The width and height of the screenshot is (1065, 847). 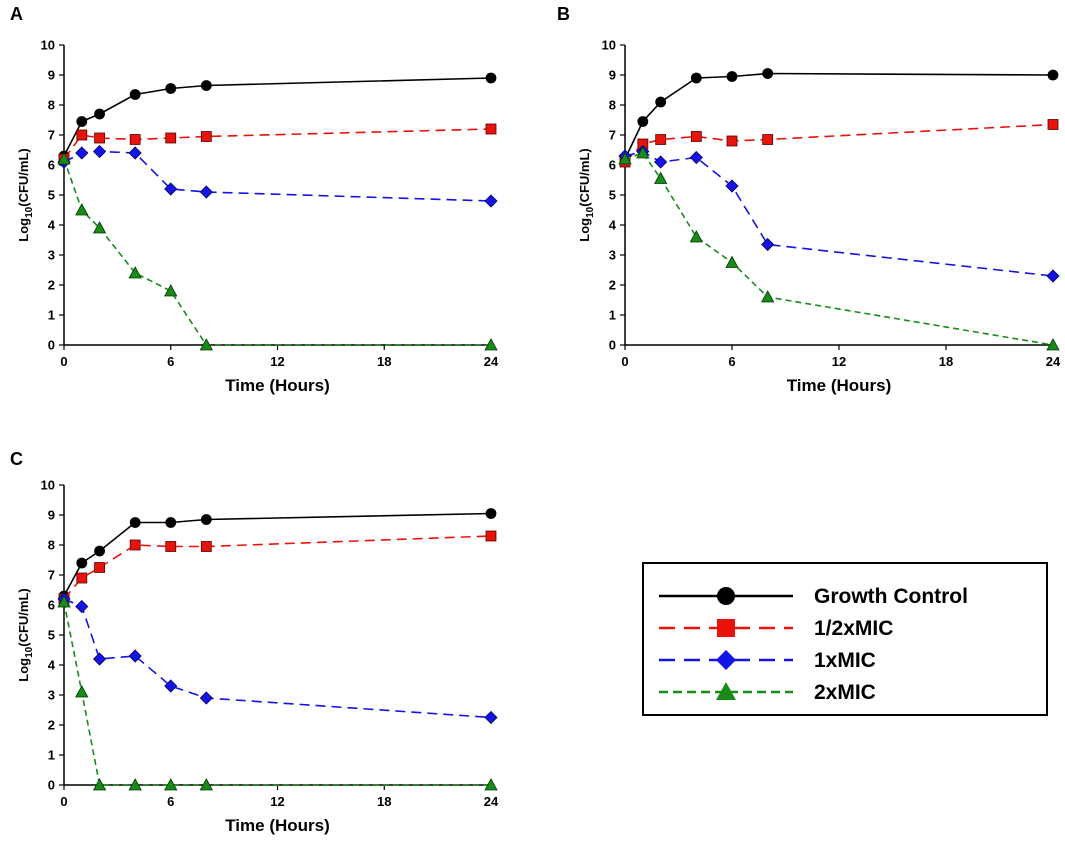 I want to click on legend-label: 1xMIC, so click(x=845, y=660).